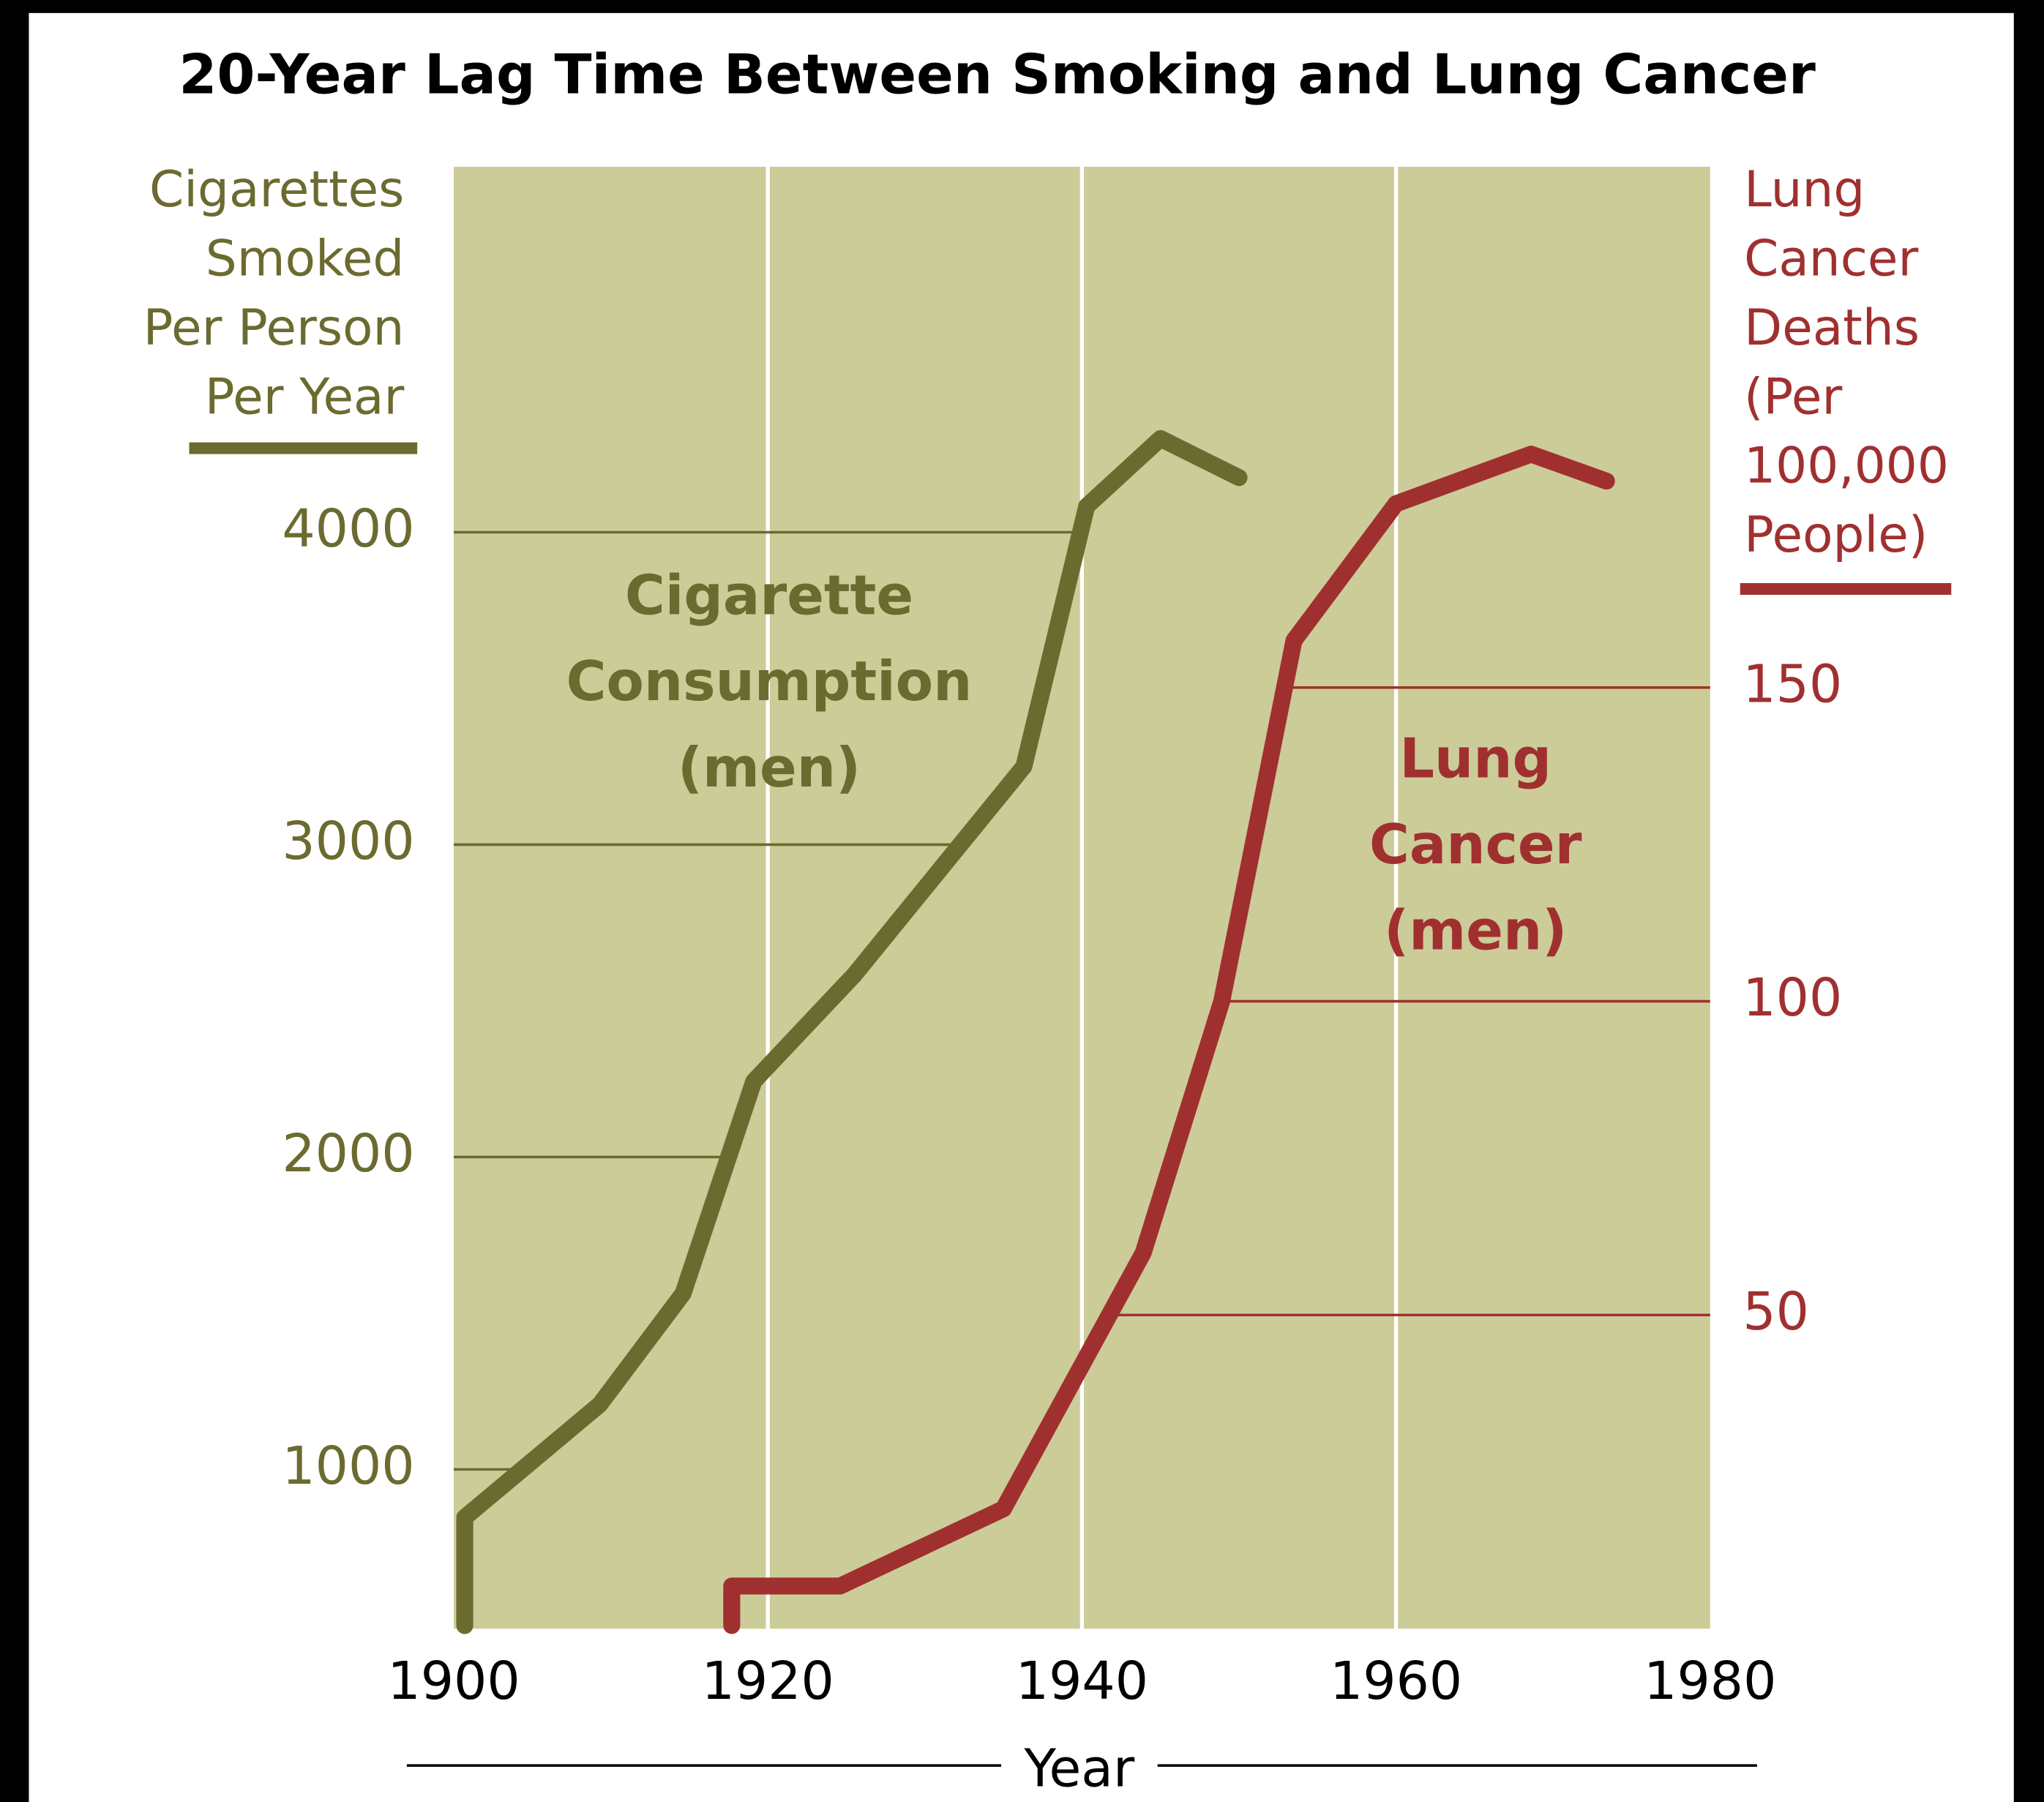 This screenshot has width=2044, height=1802. I want to click on x-tick-label: 1900, so click(453, 1681).